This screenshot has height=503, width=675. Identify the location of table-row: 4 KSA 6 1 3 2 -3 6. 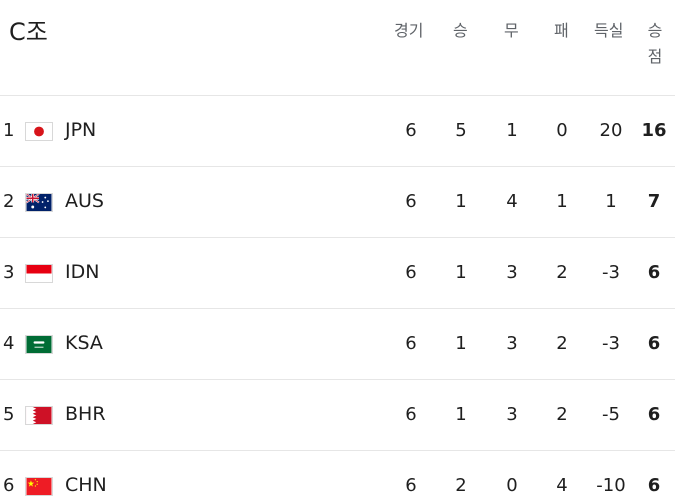
(337, 344).